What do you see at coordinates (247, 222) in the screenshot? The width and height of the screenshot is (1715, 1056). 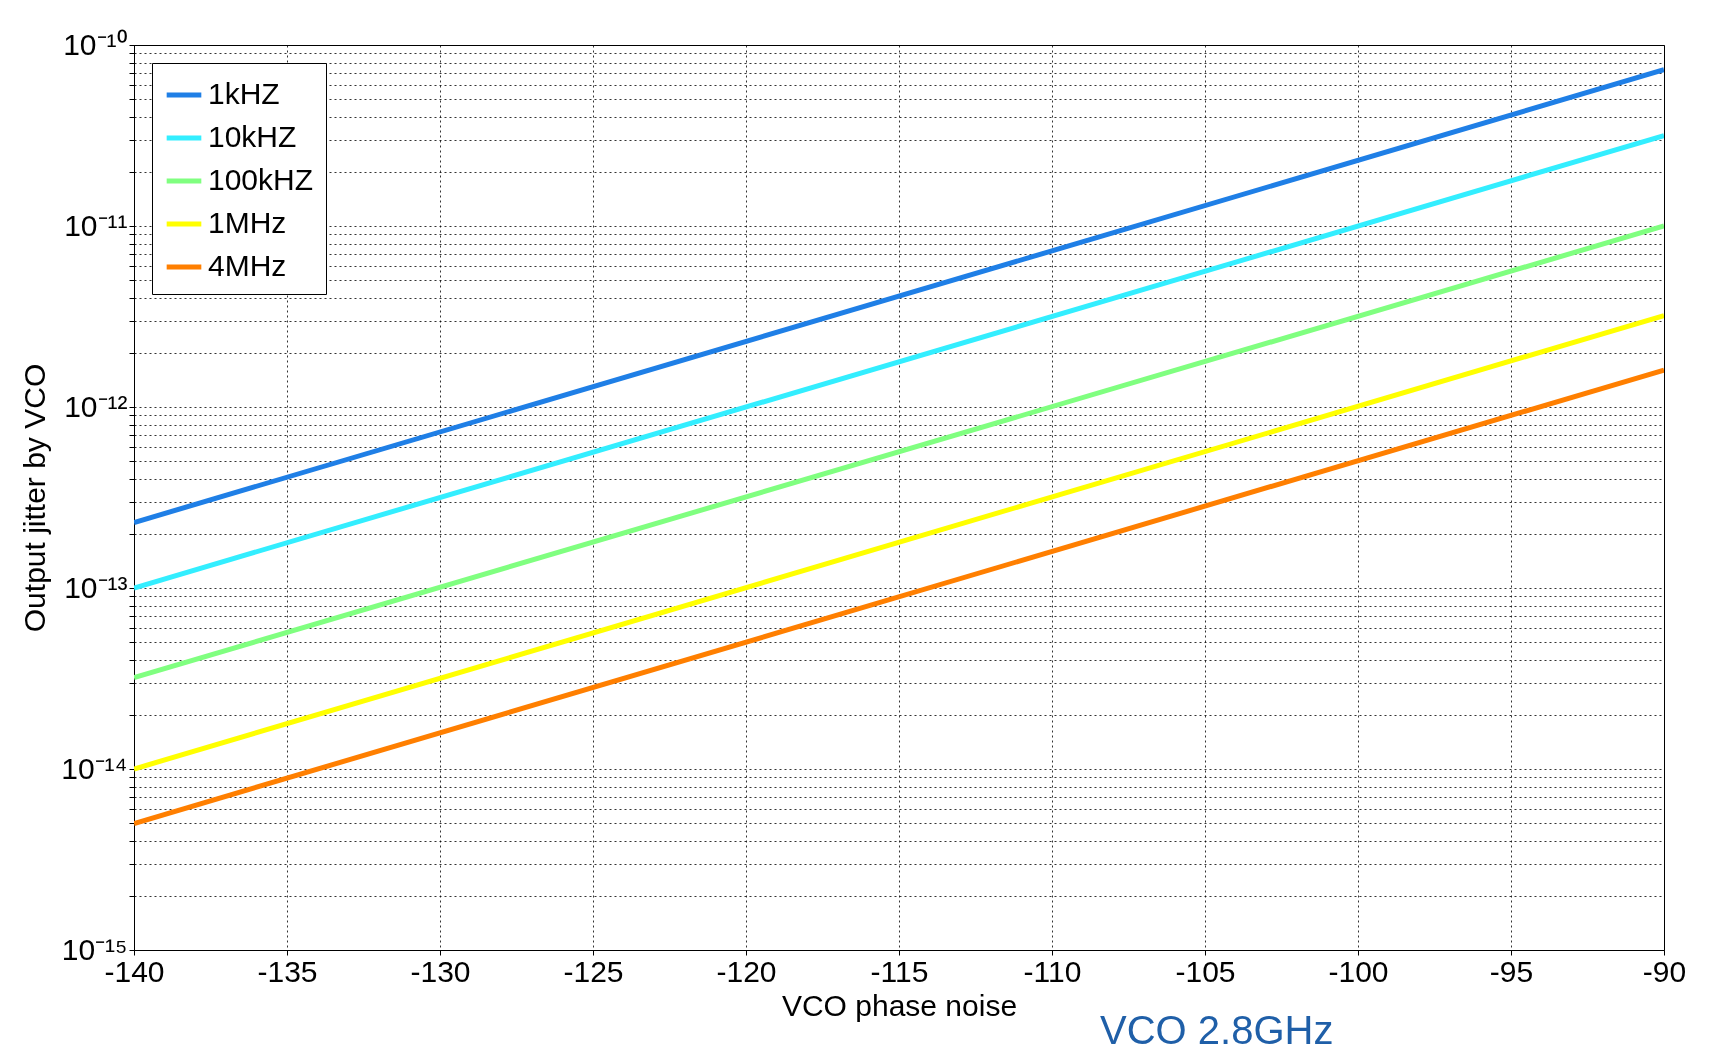 I see `legend-label: 1MHz` at bounding box center [247, 222].